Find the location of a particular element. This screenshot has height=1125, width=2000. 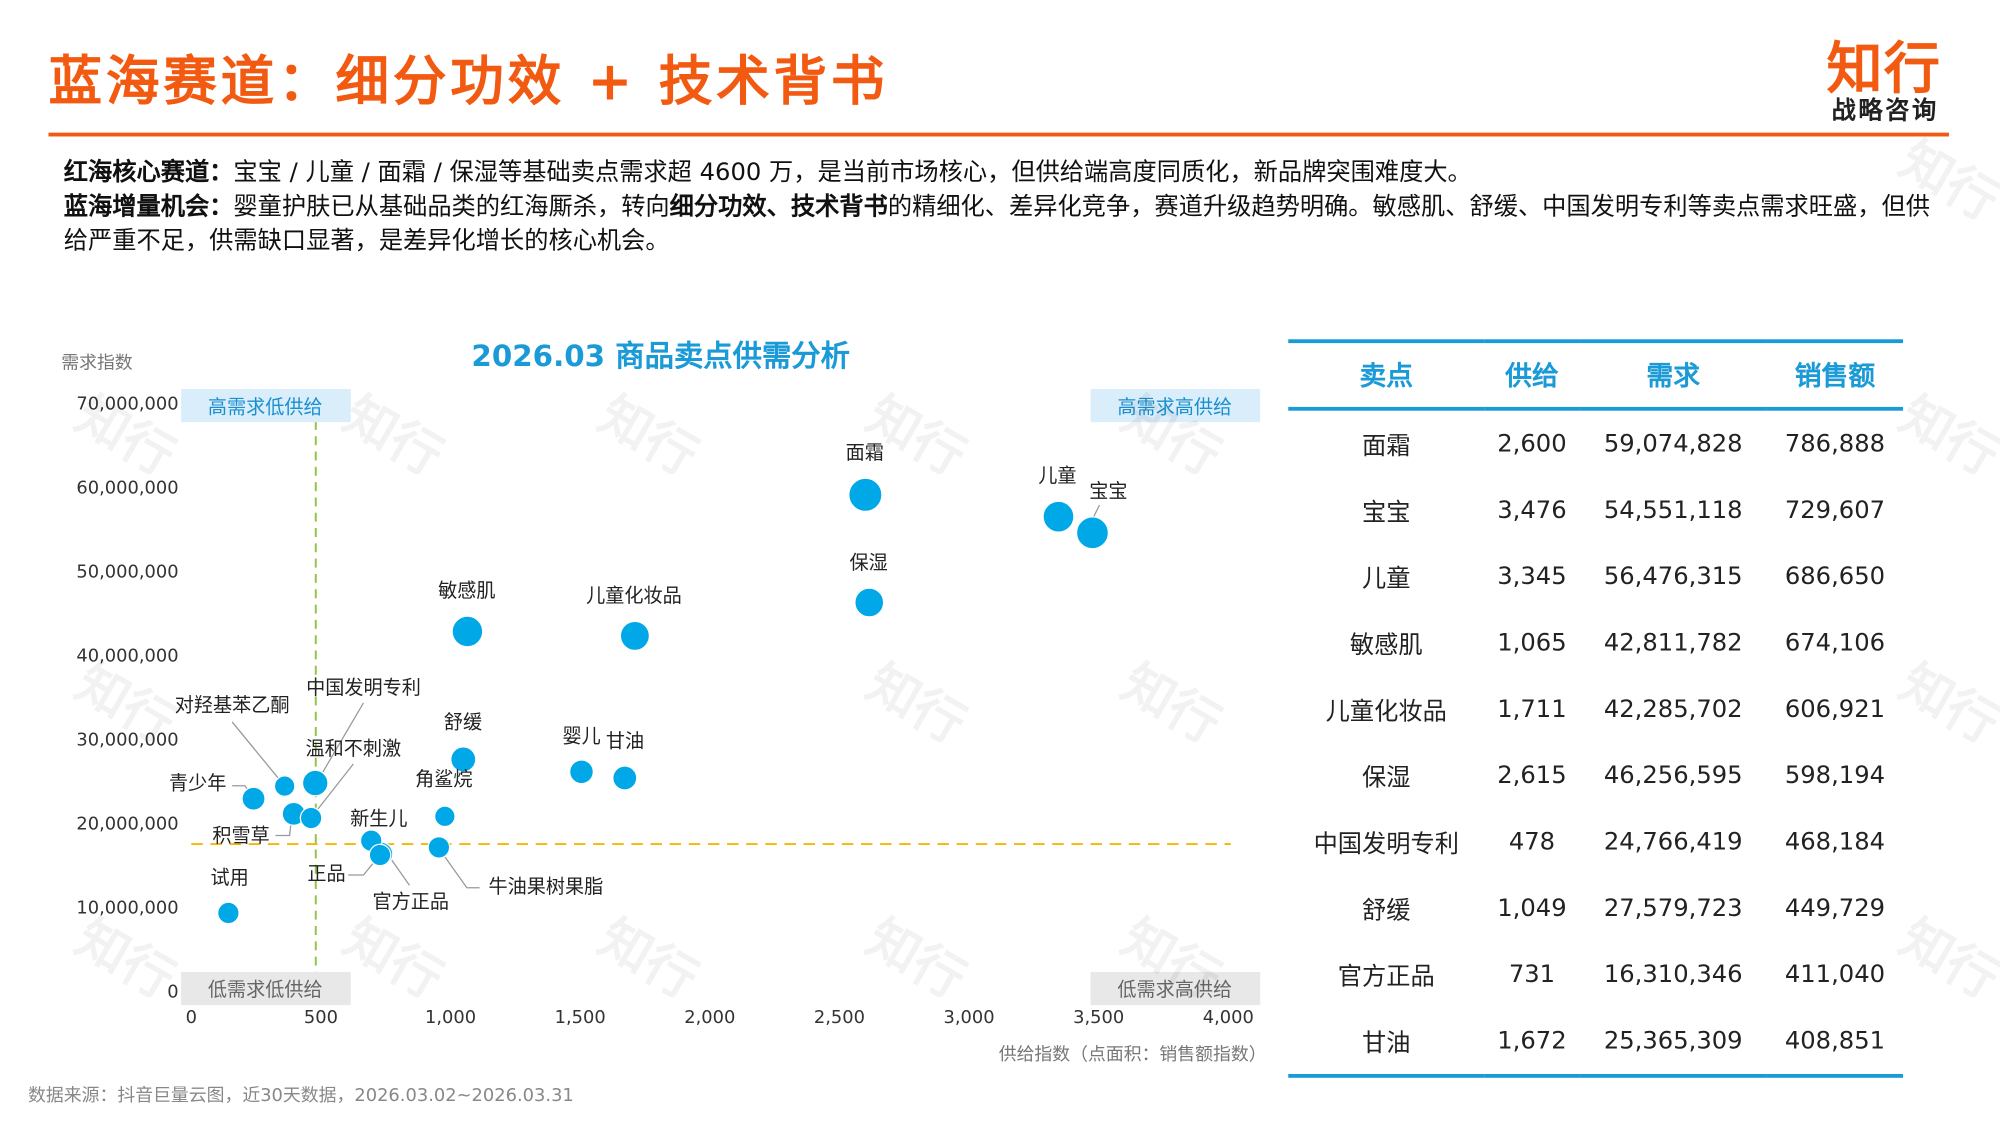

table-cell: 1,065 is located at coordinates (1532, 642).